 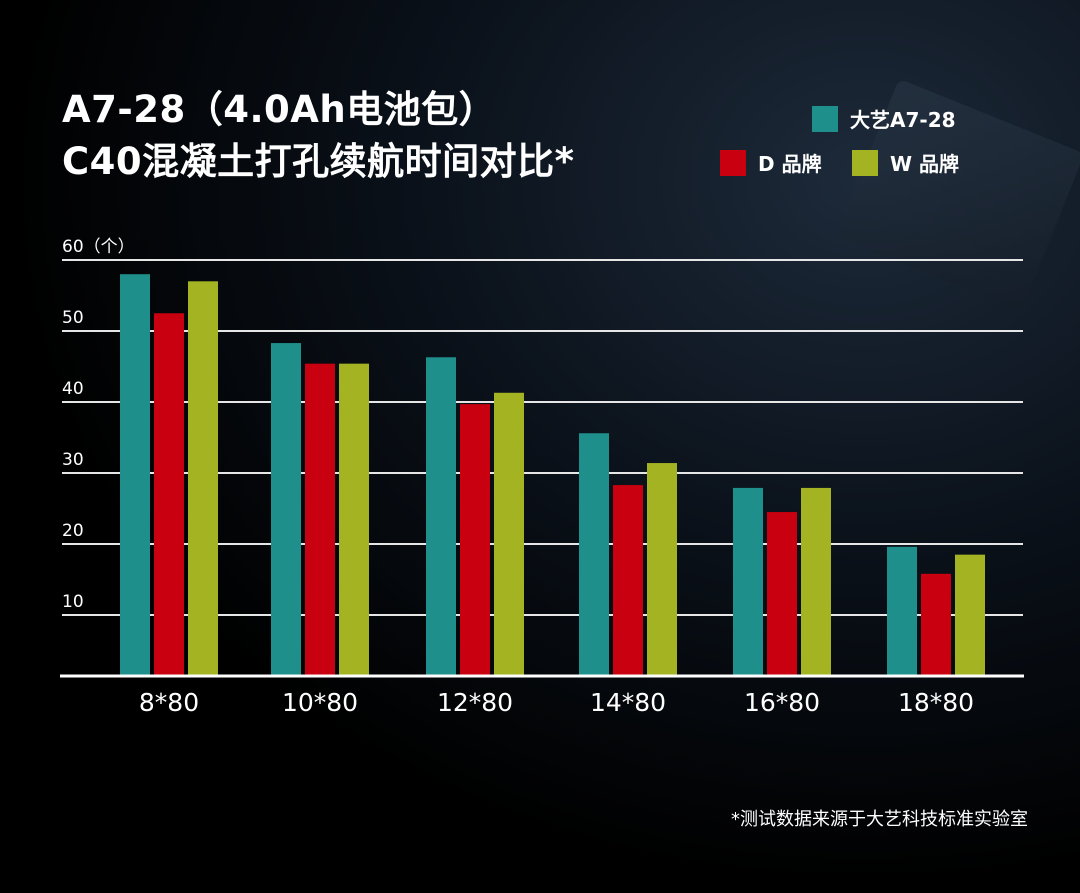 I want to click on x-tick-label: 18*80, so click(x=936, y=702).